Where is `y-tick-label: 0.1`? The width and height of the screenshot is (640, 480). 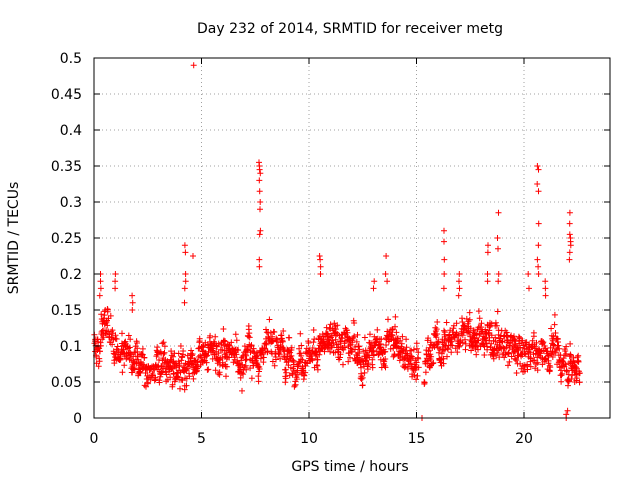 y-tick-label: 0.1 is located at coordinates (71, 347).